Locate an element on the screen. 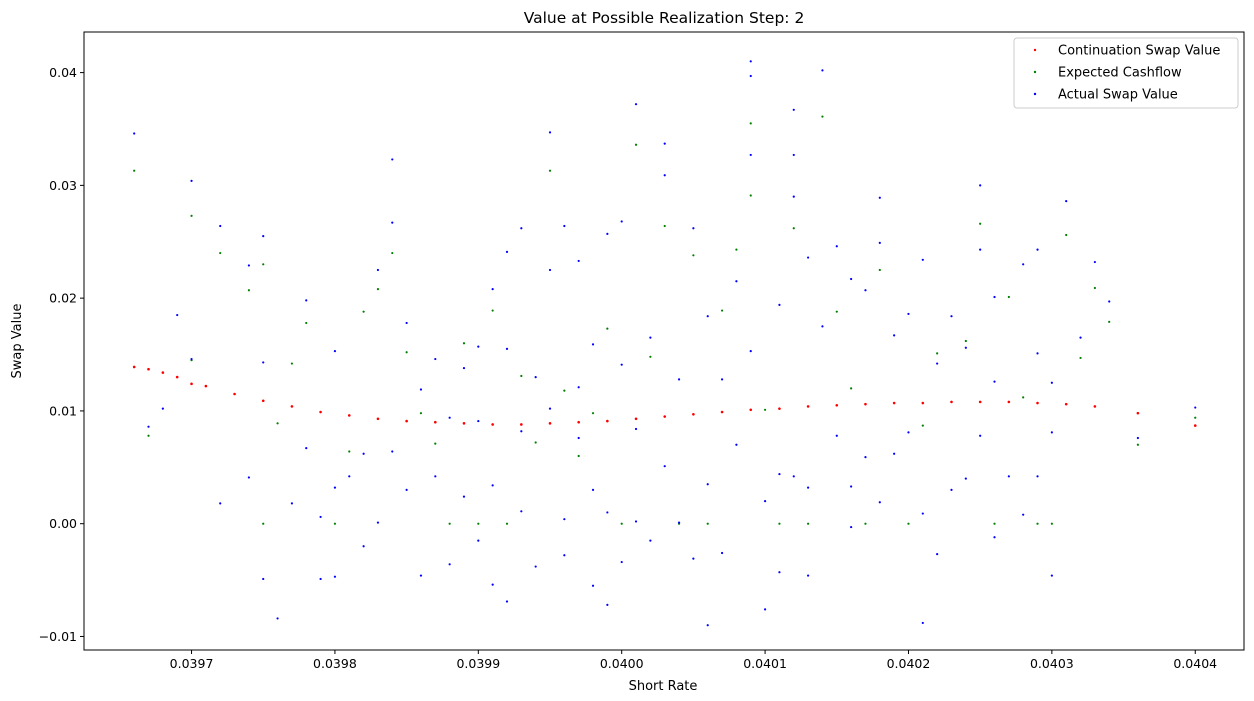 Image resolution: width=1254 pixels, height=701 pixels. y-tick-label: 0.04 is located at coordinates (63, 72).